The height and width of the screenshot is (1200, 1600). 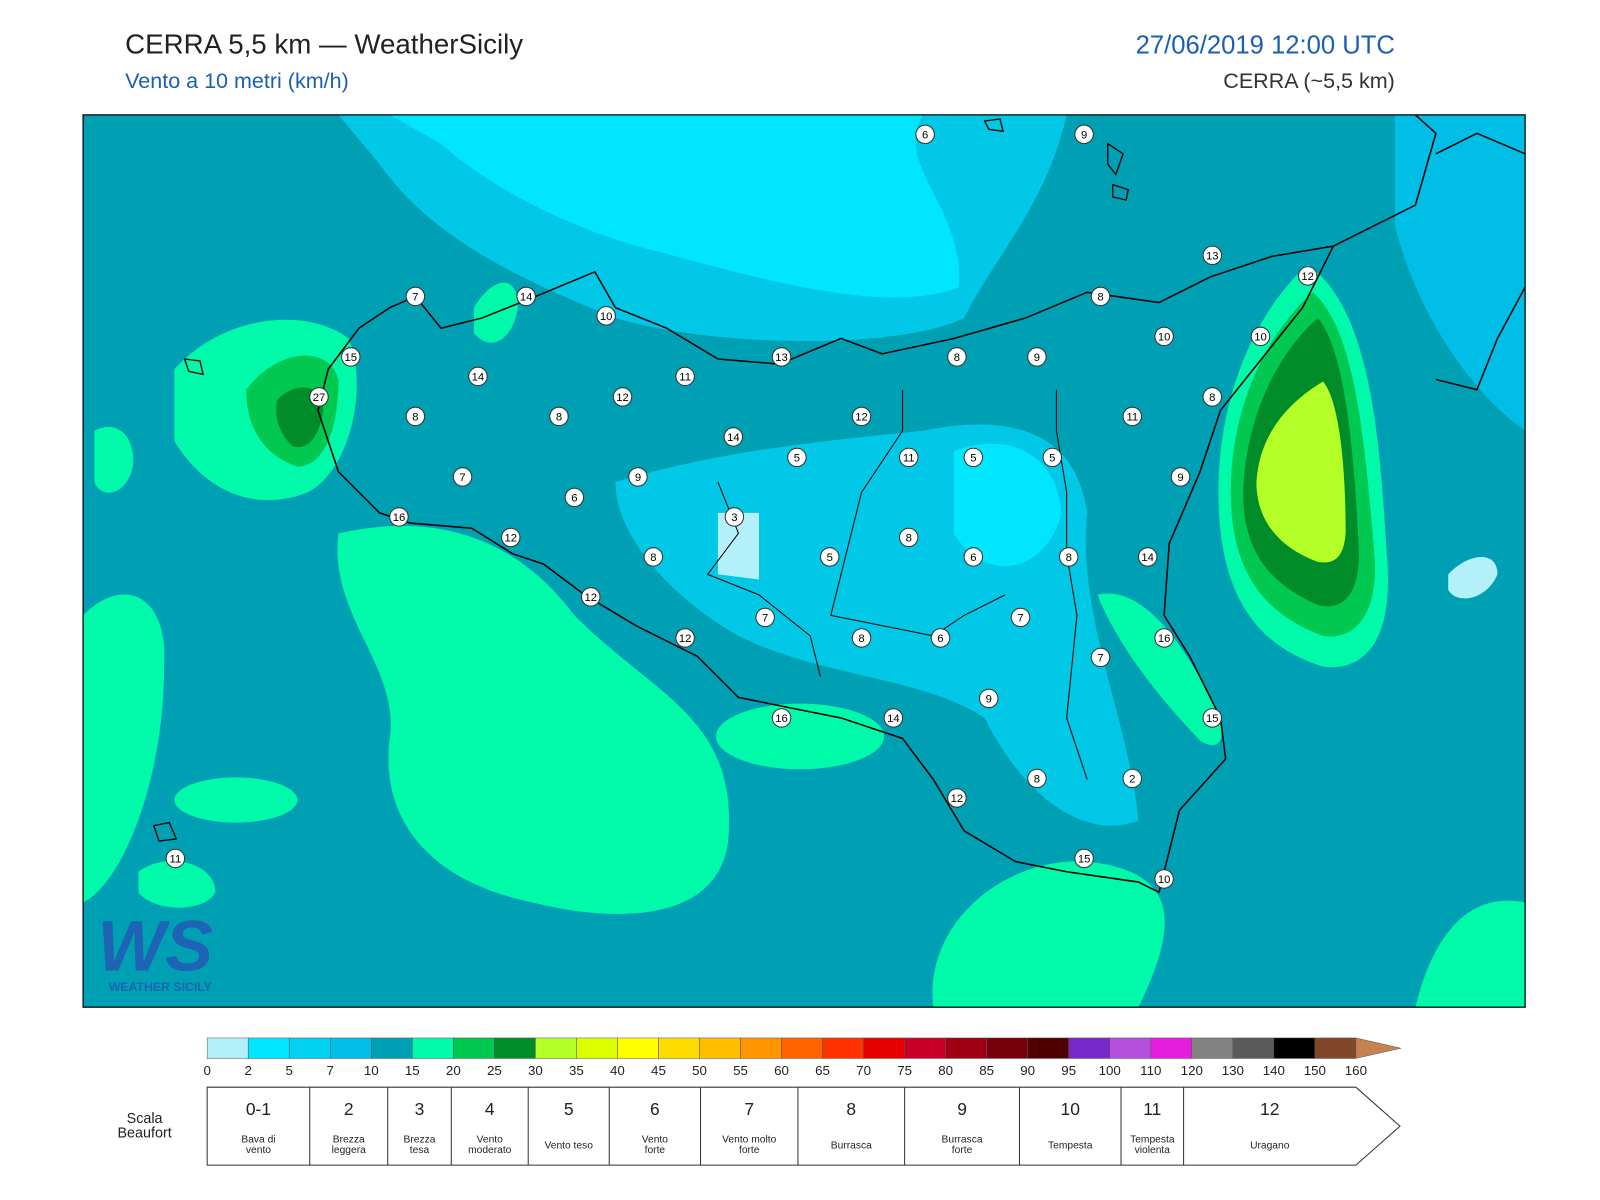 What do you see at coordinates (1269, 1109) in the screenshot?
I see `beaufort-force: 12` at bounding box center [1269, 1109].